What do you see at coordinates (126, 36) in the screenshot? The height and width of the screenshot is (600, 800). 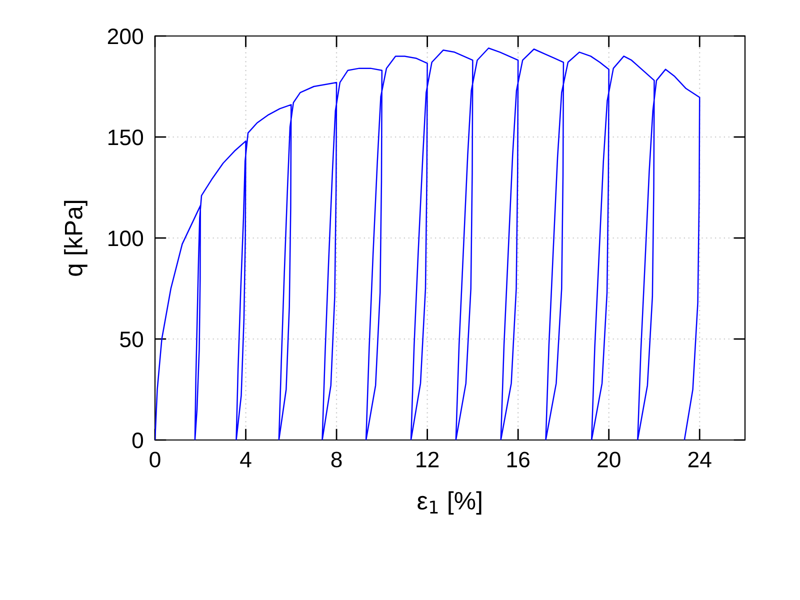 I see `y-tick-label: 200` at bounding box center [126, 36].